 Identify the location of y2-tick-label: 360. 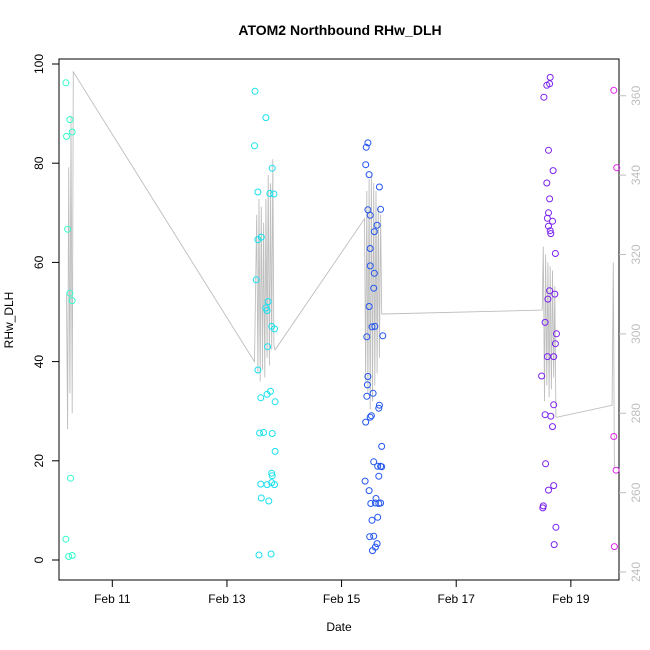
(636, 95).